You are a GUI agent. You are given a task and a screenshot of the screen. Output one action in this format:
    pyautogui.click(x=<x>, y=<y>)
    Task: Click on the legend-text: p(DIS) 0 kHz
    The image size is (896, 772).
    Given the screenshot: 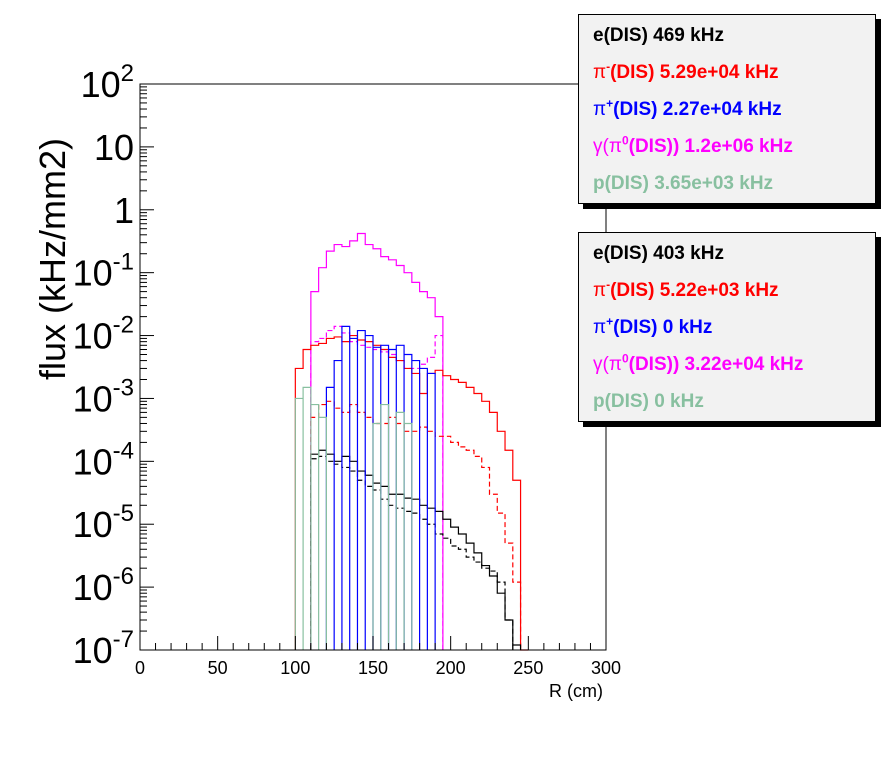 What is the action you would take?
    pyautogui.click(x=648, y=401)
    